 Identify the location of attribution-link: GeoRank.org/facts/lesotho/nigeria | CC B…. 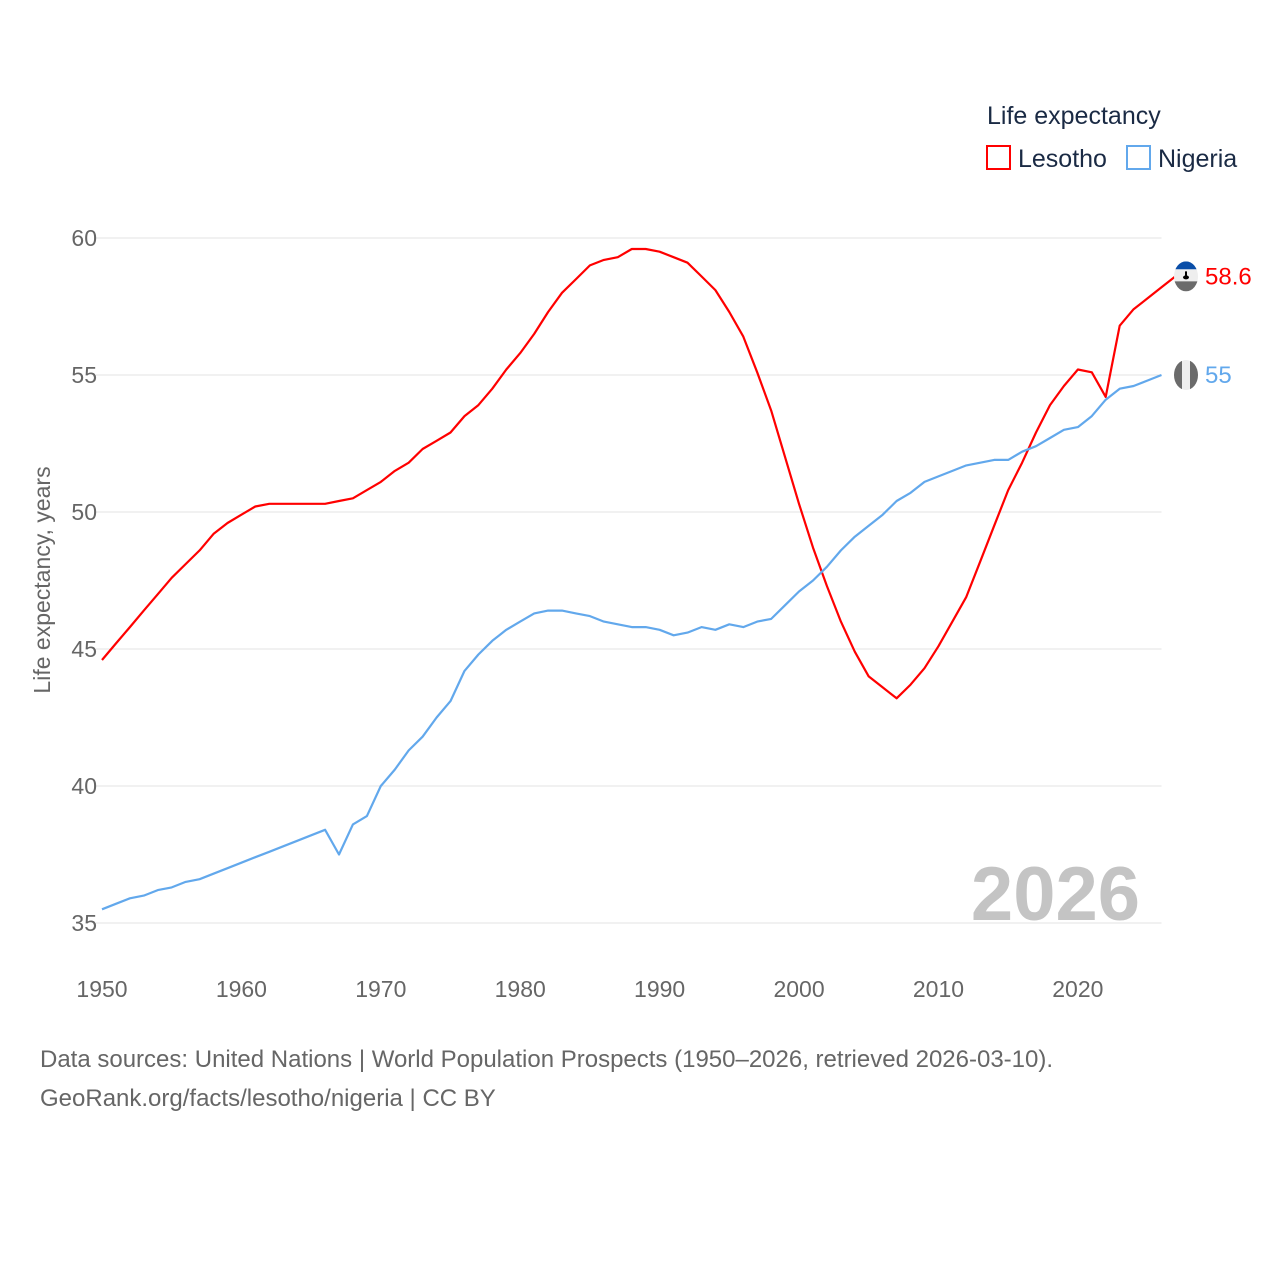
(268, 1098).